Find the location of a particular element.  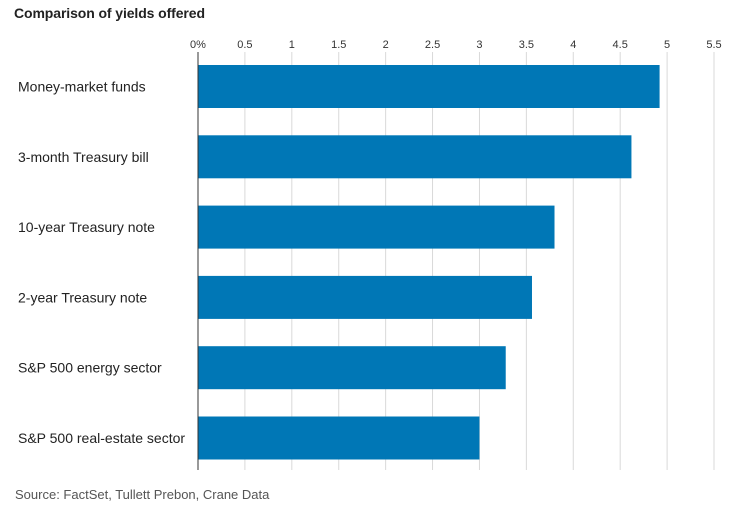

x-tick-label: 1 is located at coordinates (292, 45).